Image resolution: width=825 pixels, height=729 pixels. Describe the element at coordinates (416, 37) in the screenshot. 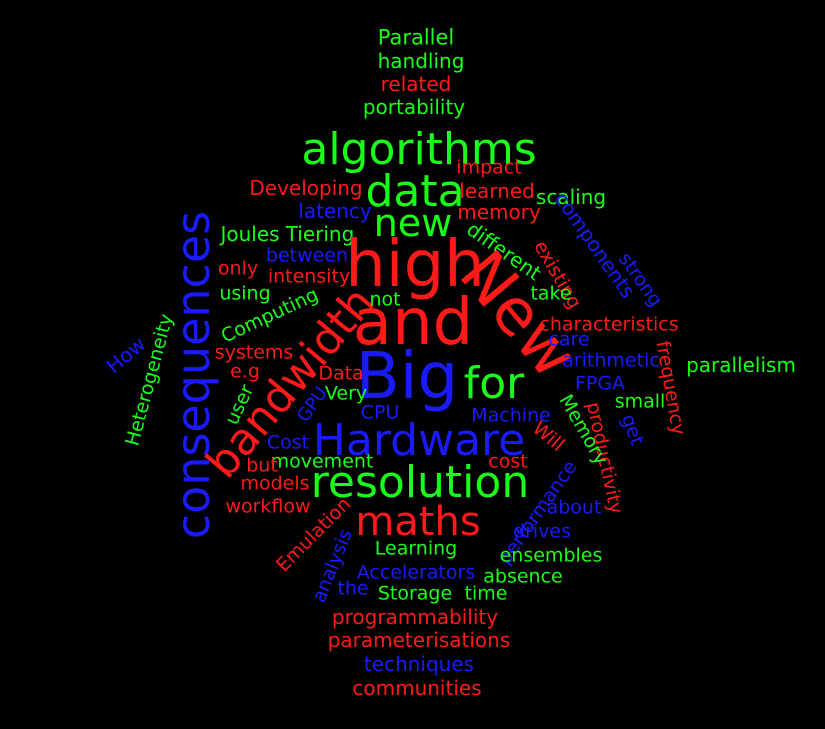

I see `word-parallel: Parallel` at that location.